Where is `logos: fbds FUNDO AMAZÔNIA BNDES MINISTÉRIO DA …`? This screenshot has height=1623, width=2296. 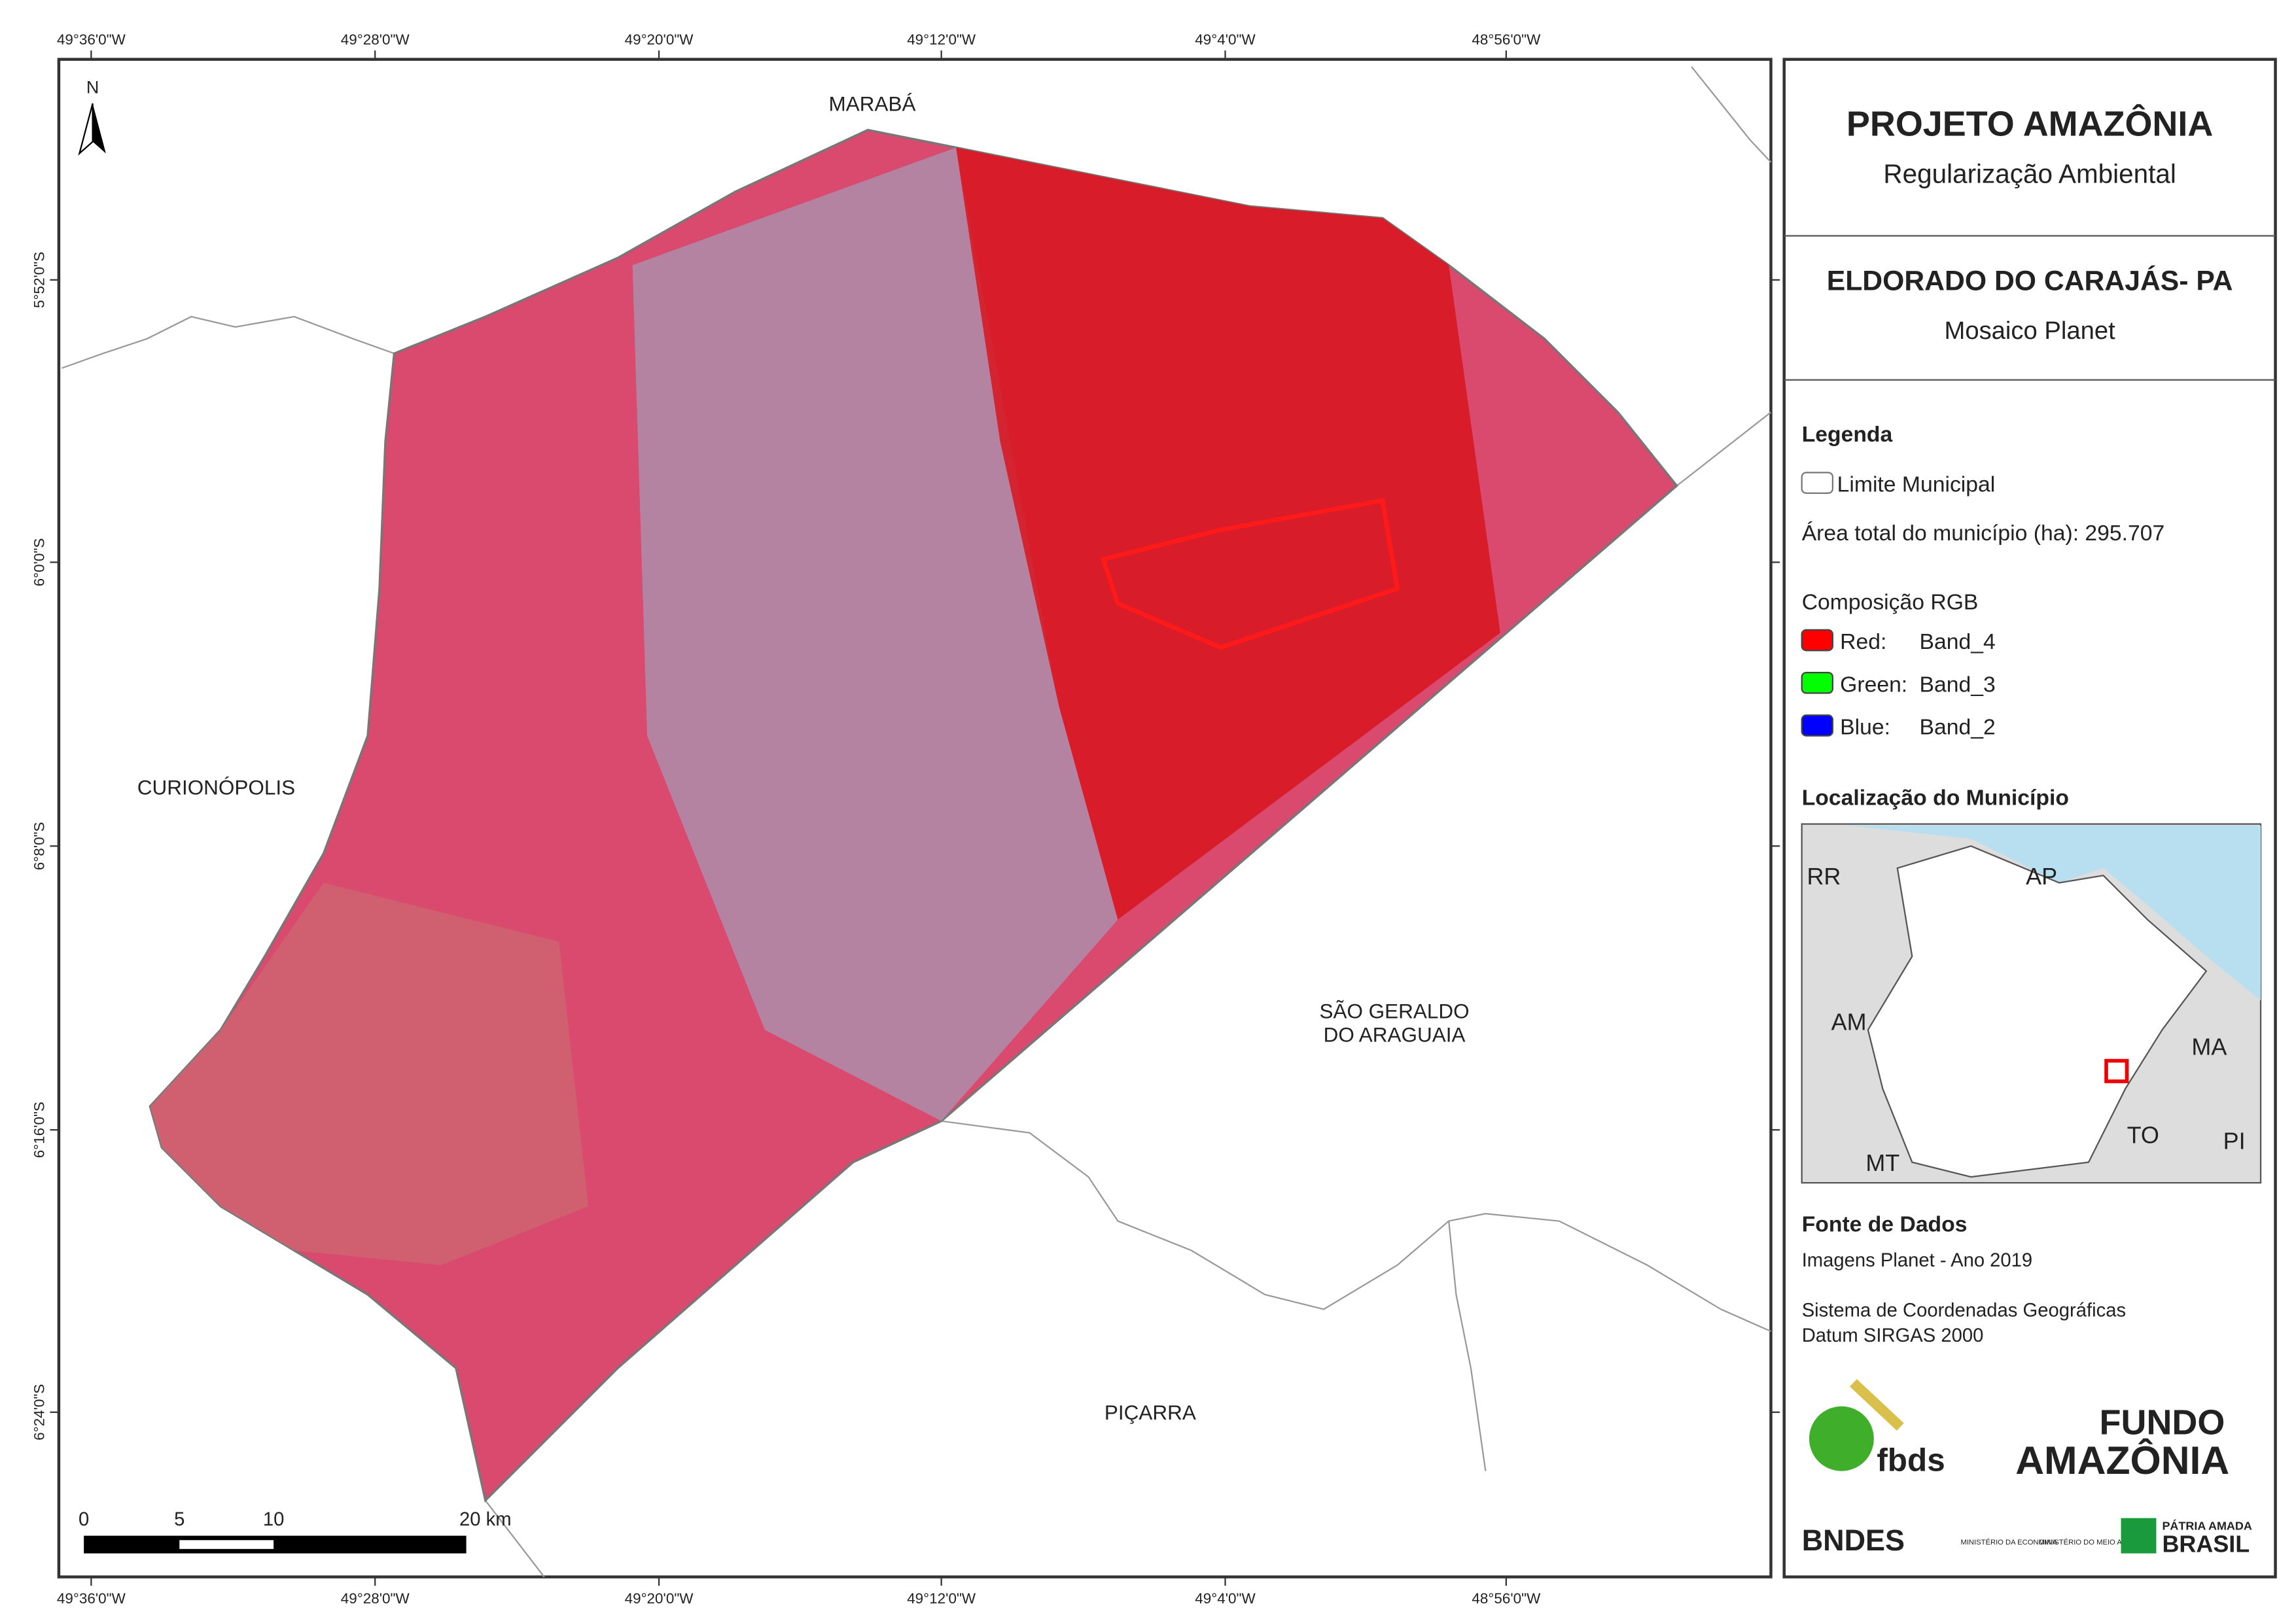
logos: fbds FUNDO AMAZÔNIA BNDES MINISTÉRIO DA … is located at coordinates (2027, 1468).